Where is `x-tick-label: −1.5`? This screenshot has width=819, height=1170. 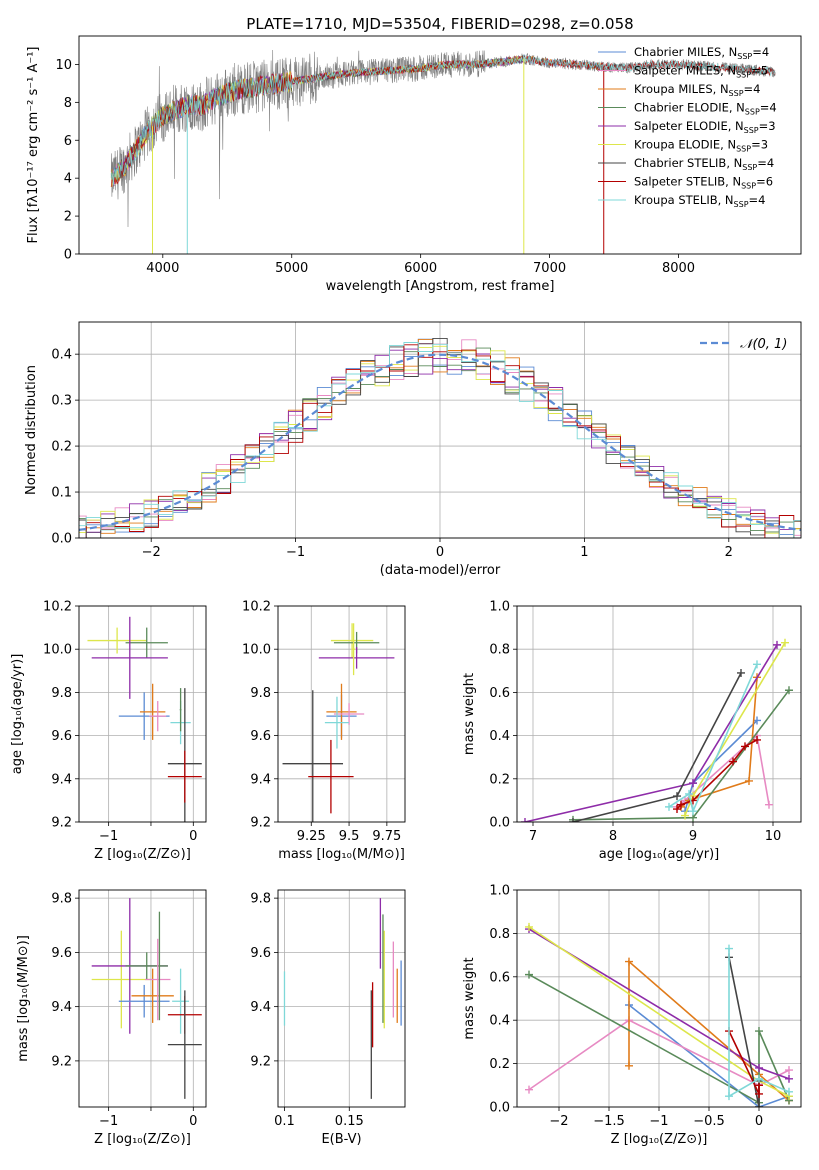
x-tick-label: −1.5 is located at coordinates (609, 1121).